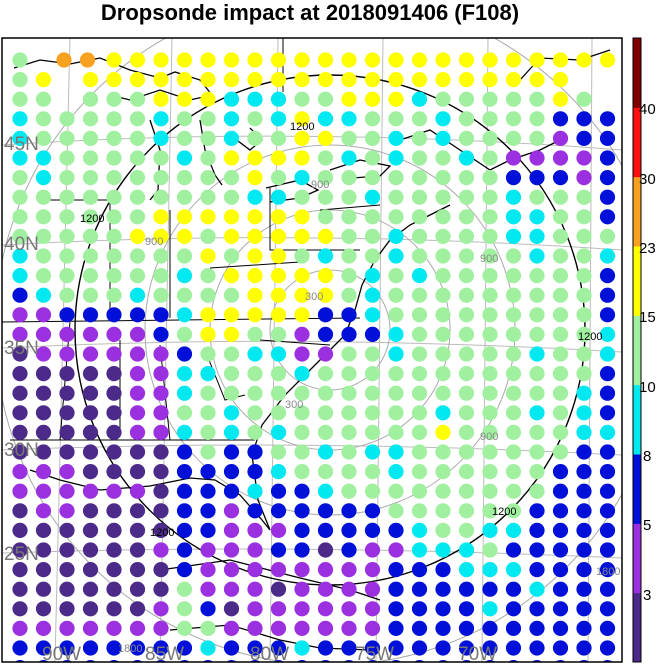 The height and width of the screenshot is (664, 662). What do you see at coordinates (61, 654) in the screenshot?
I see `lon-label-90w: 90W` at bounding box center [61, 654].